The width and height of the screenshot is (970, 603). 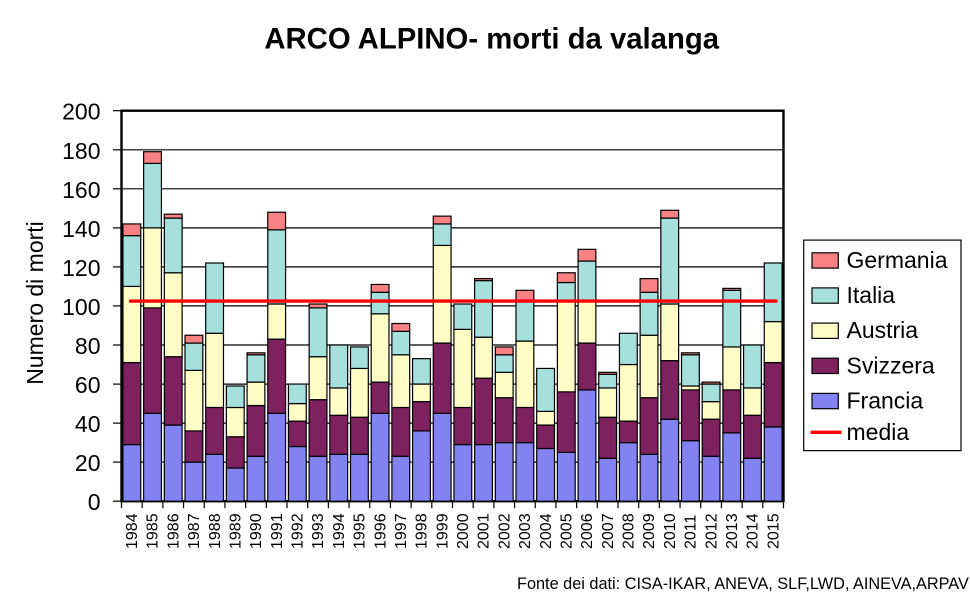 I want to click on svg-text: 2001, so click(x=484, y=531).